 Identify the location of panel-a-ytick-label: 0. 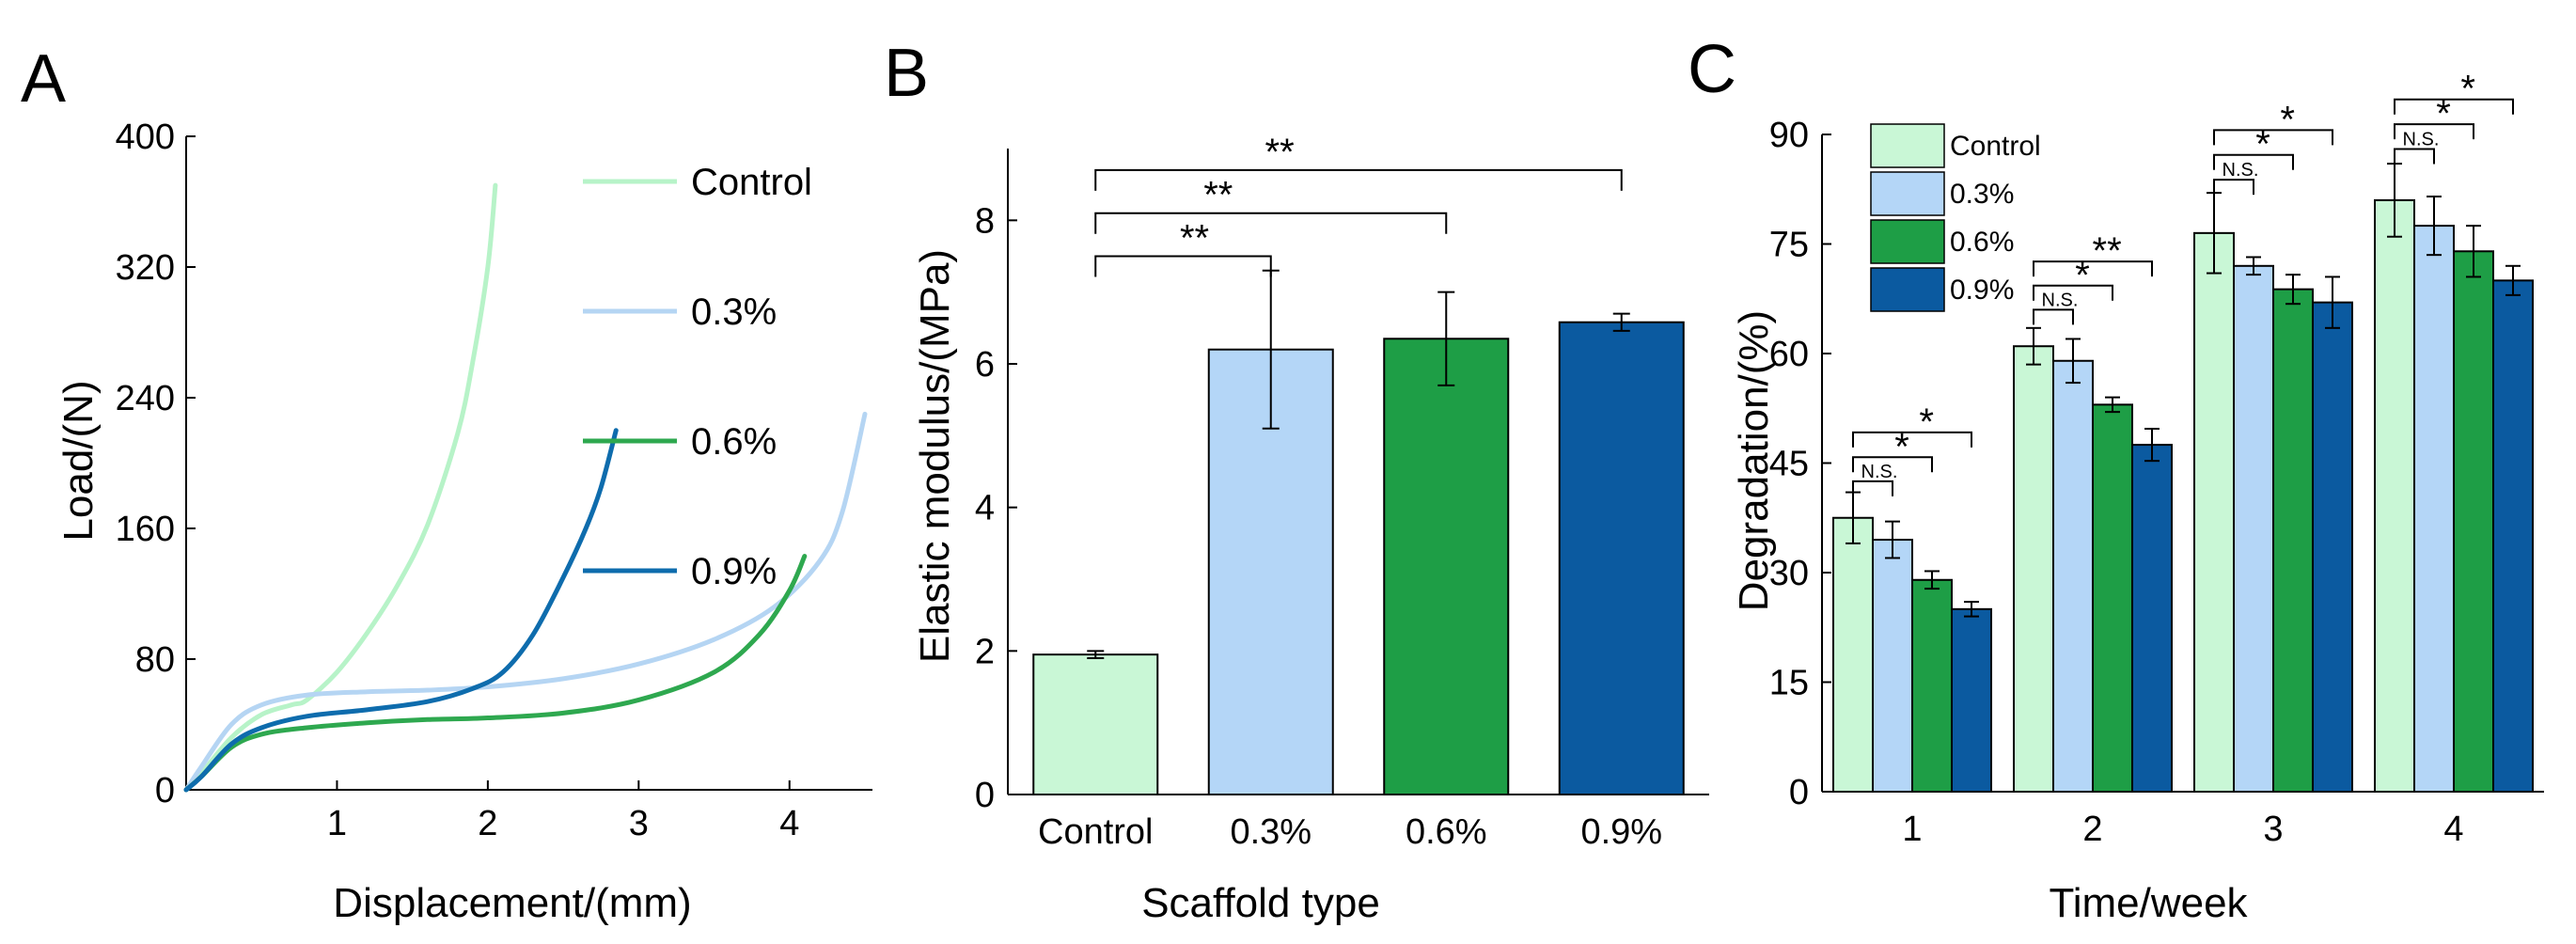
(165, 791).